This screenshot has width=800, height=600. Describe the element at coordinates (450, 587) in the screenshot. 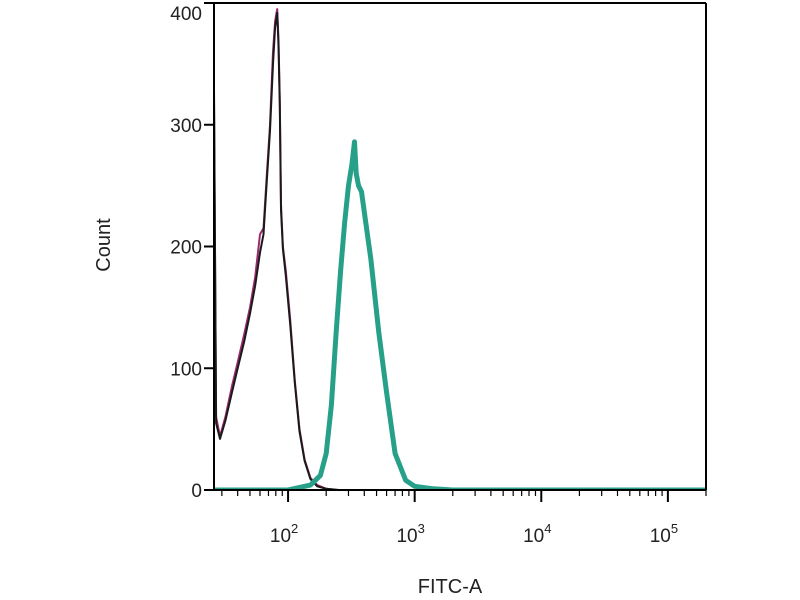

I see `x-axis-title: FITC-A` at that location.